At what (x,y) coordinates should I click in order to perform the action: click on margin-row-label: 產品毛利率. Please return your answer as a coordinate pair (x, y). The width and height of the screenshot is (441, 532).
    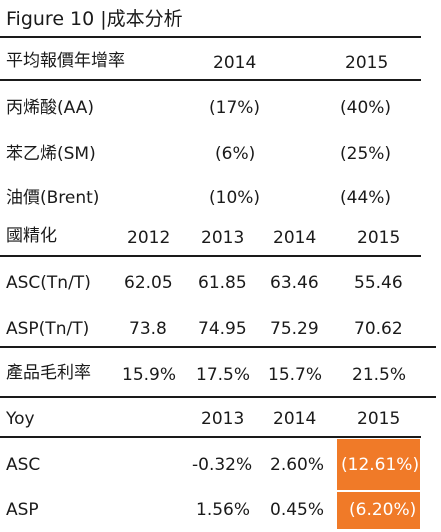
    Looking at the image, I should click on (48, 373).